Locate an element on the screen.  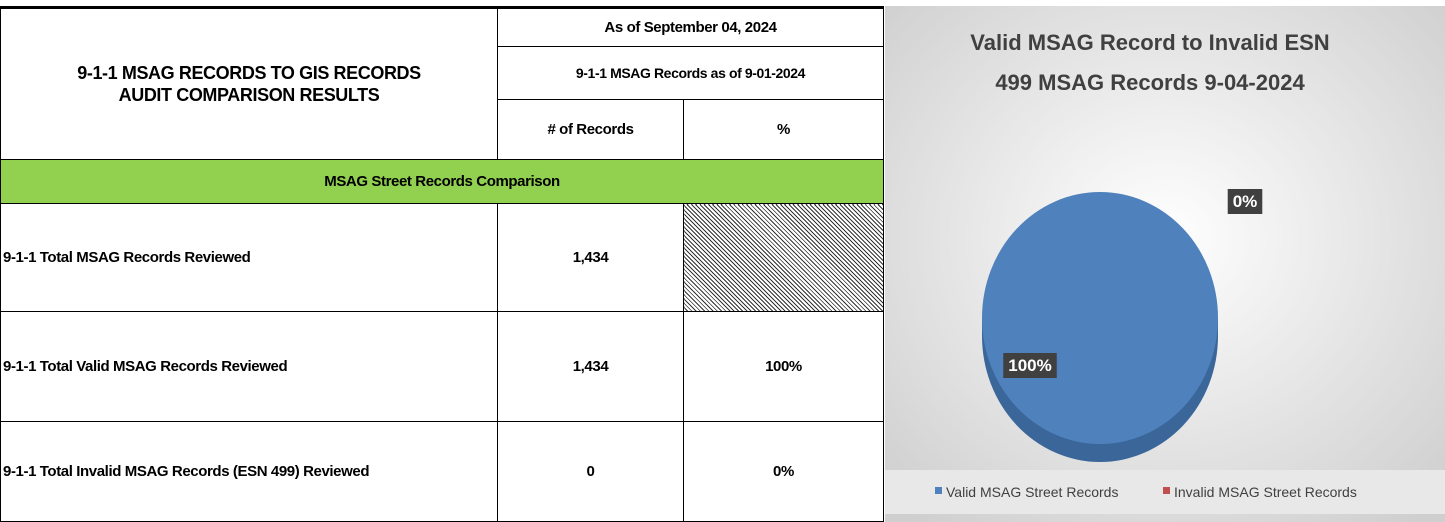
data-label: 100% is located at coordinates (1029, 365).